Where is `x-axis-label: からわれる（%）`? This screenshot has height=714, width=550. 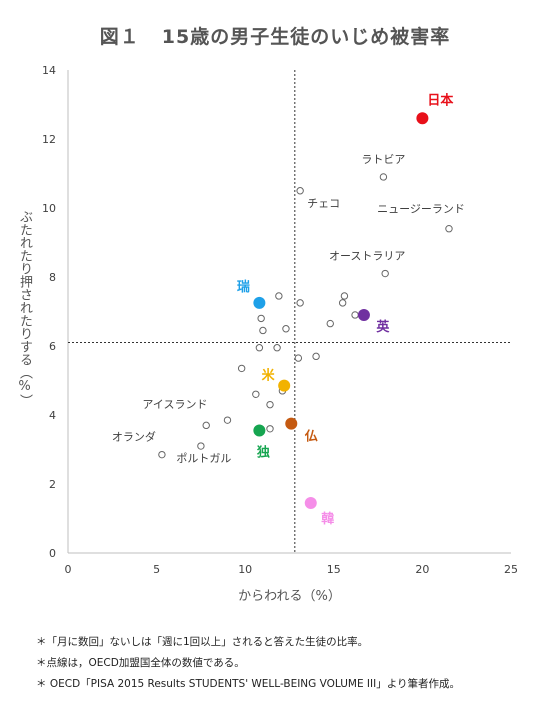
x-axis-label: からわれる（%） is located at coordinates (289, 596).